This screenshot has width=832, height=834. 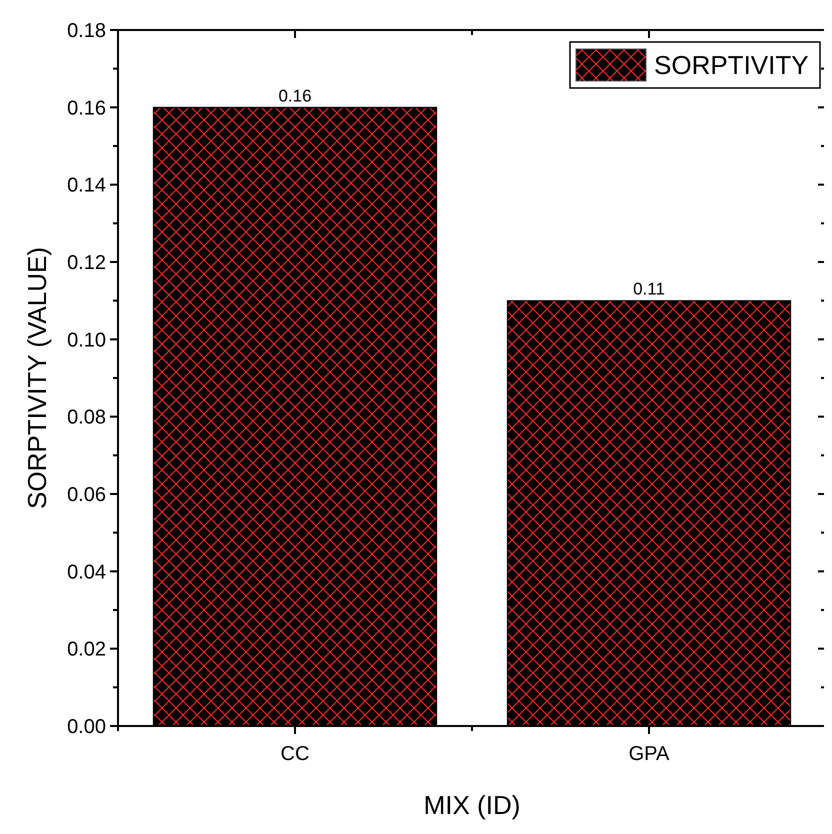 I want to click on x-axis-title: MIX (ID), so click(x=472, y=805).